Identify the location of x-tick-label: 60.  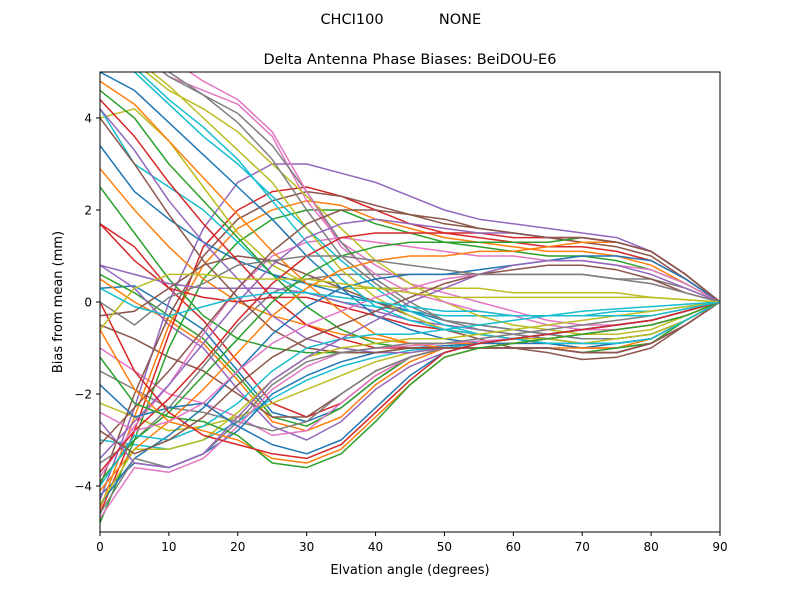
(513, 547).